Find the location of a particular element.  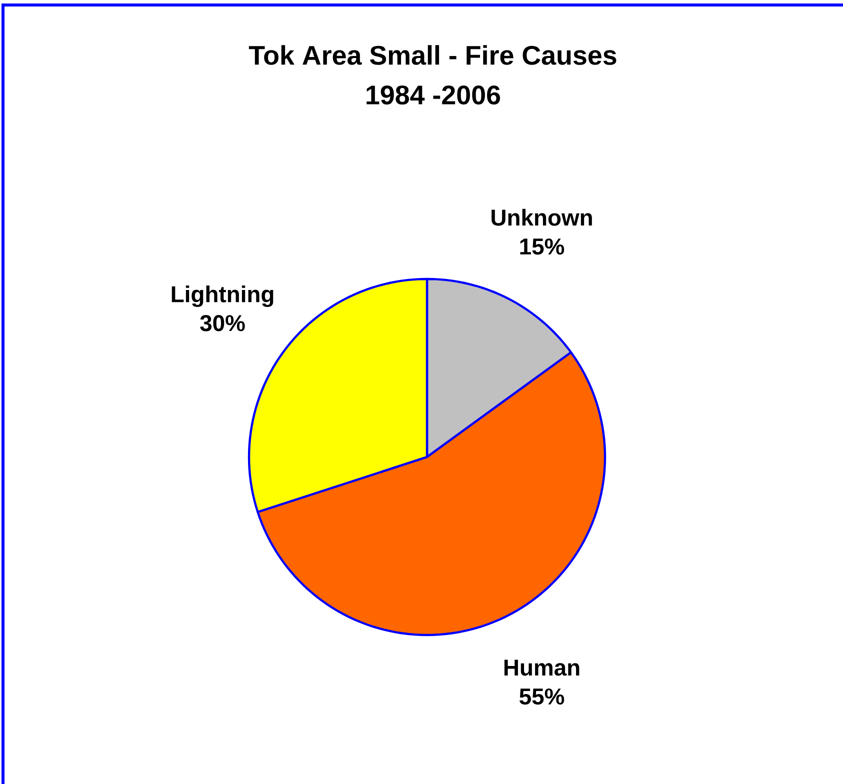

data-label: 30% is located at coordinates (222, 323).